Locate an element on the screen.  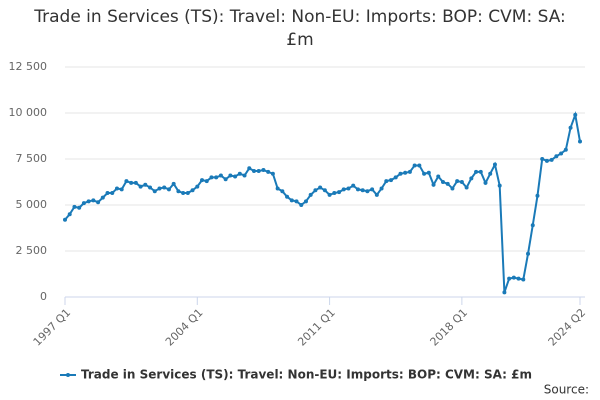
source: Source: is located at coordinates (566, 390).